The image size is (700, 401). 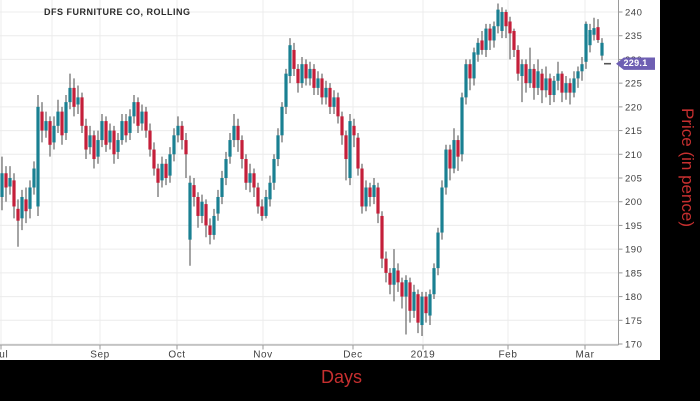 What do you see at coordinates (263, 355) in the screenshot?
I see `x-axis-tick-label: Nov` at bounding box center [263, 355].